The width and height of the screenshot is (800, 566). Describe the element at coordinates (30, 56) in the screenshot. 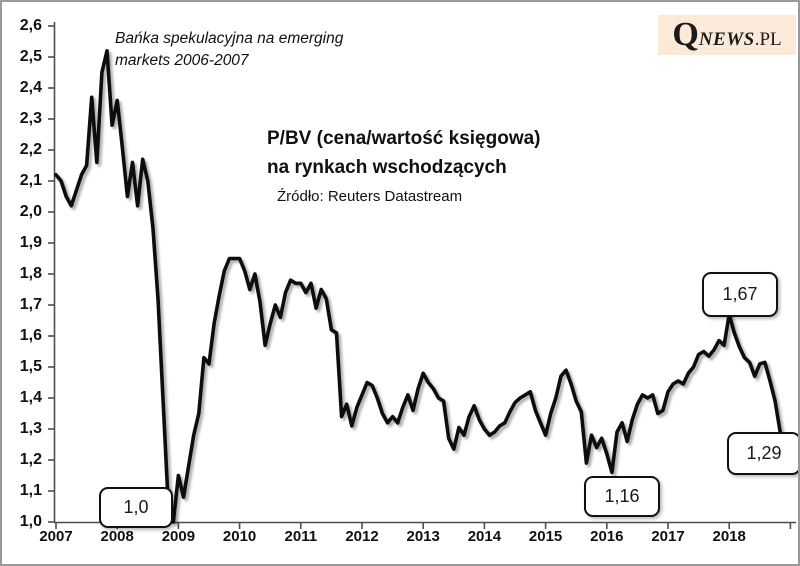

I see `y-axis-label: 2,5` at that location.